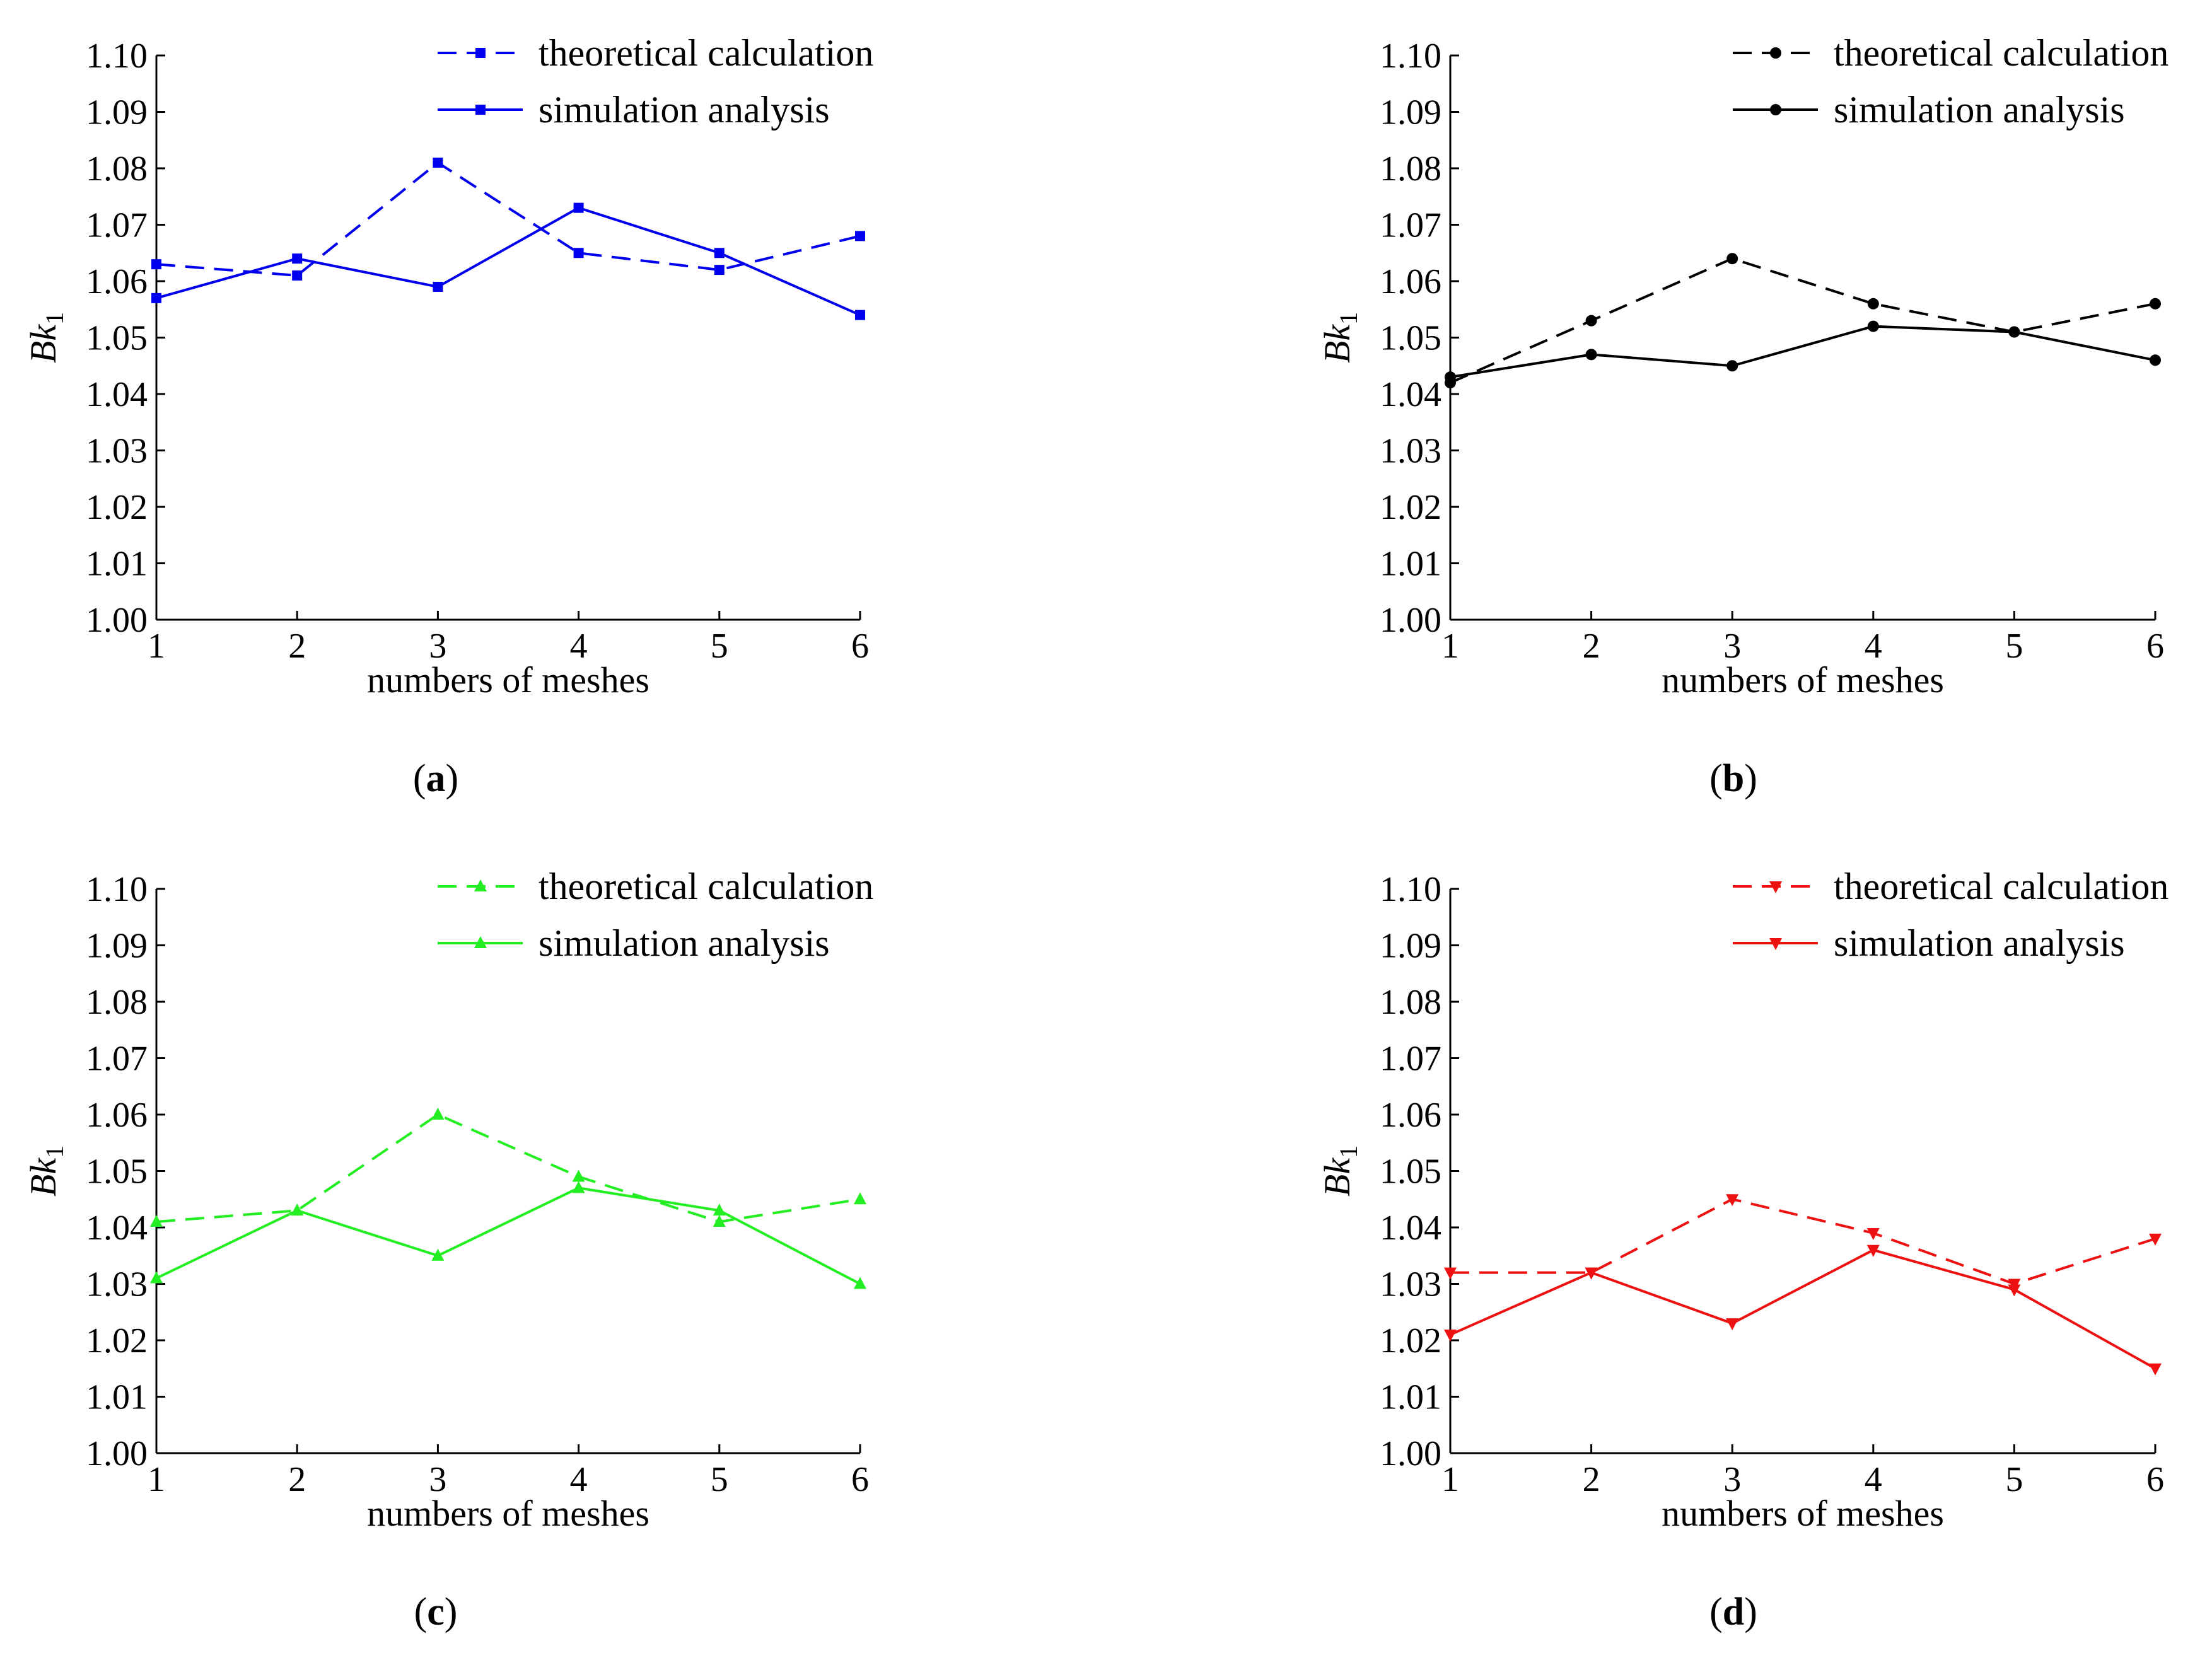 Image resolution: width=2212 pixels, height=1670 pixels. Describe the element at coordinates (1410, 225) in the screenshot. I see `y-tick-label-b: 1.07` at that location.